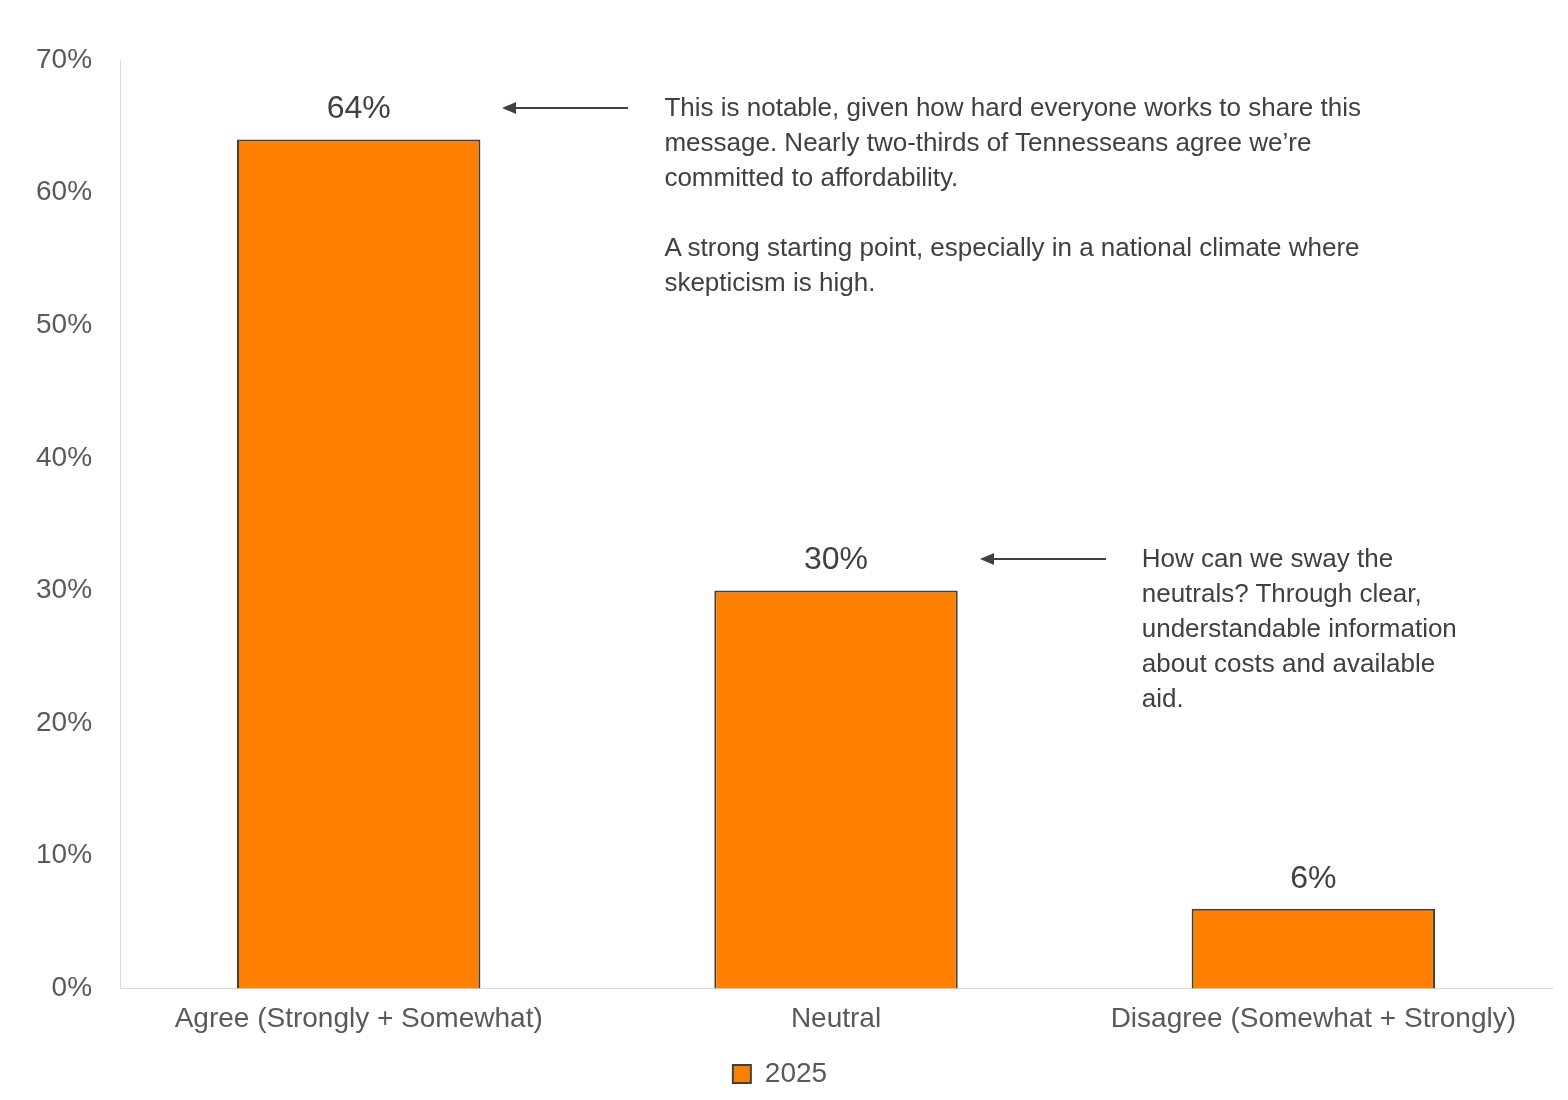 The image size is (1568, 1100). Describe the element at coordinates (1313, 876) in the screenshot. I see `data-label: 6%` at that location.